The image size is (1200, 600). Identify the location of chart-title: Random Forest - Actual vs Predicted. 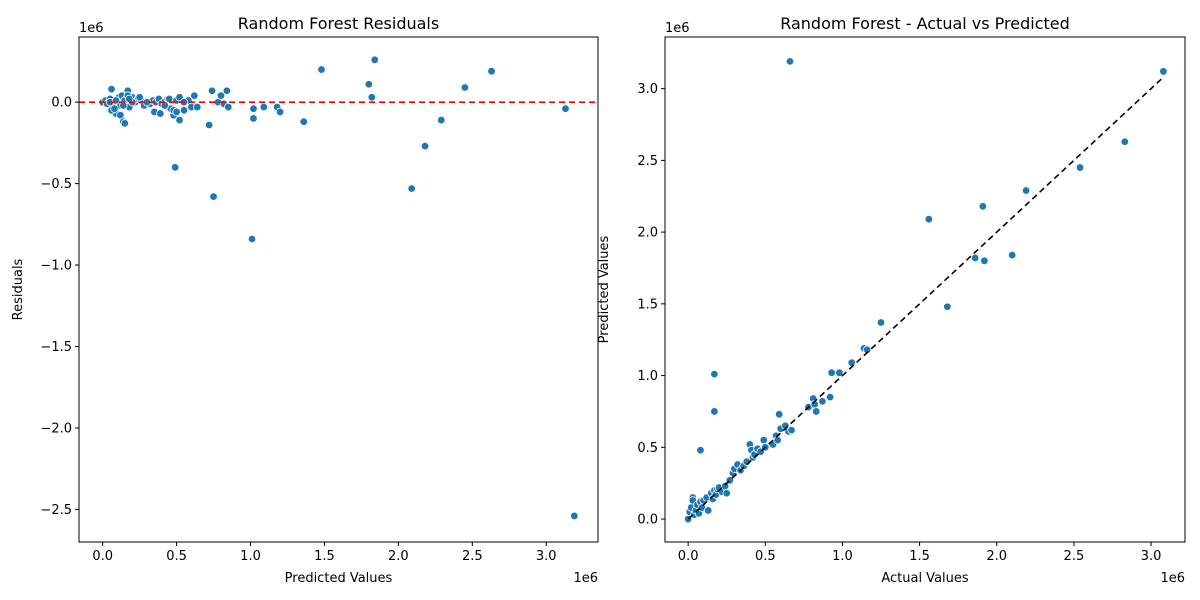
(925, 23).